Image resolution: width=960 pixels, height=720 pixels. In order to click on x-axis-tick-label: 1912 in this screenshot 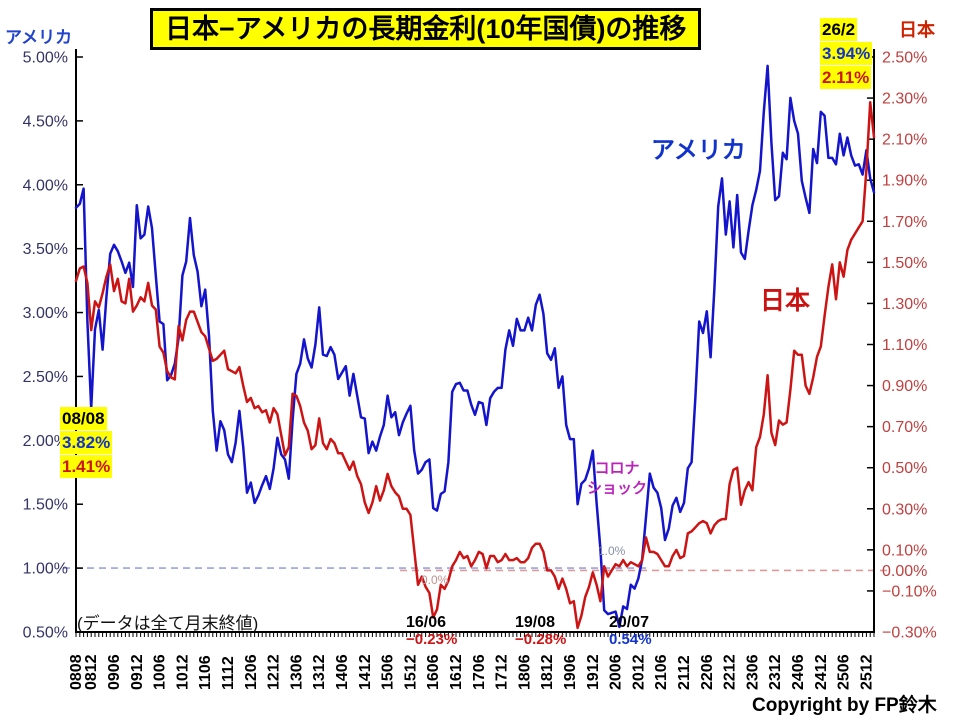, I will do `click(593, 672)`.